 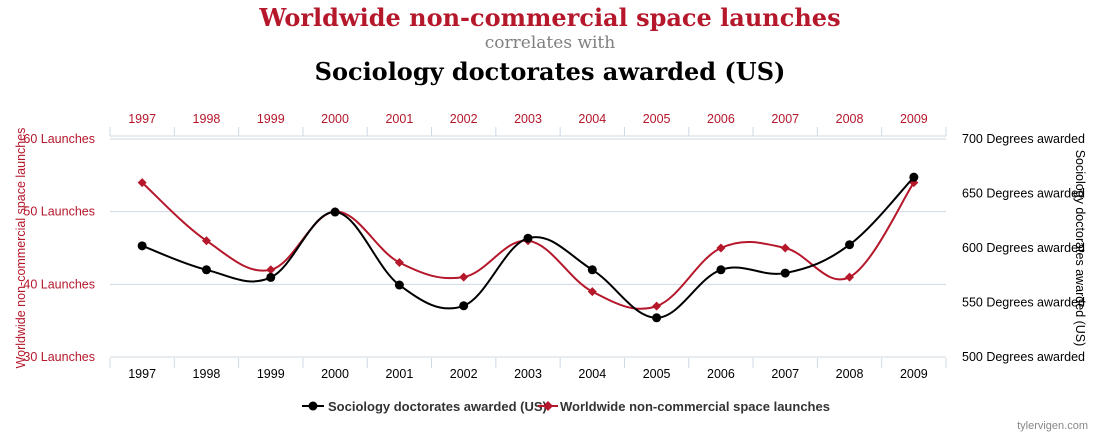 I want to click on top-tick-label: 2009, so click(x=914, y=119).